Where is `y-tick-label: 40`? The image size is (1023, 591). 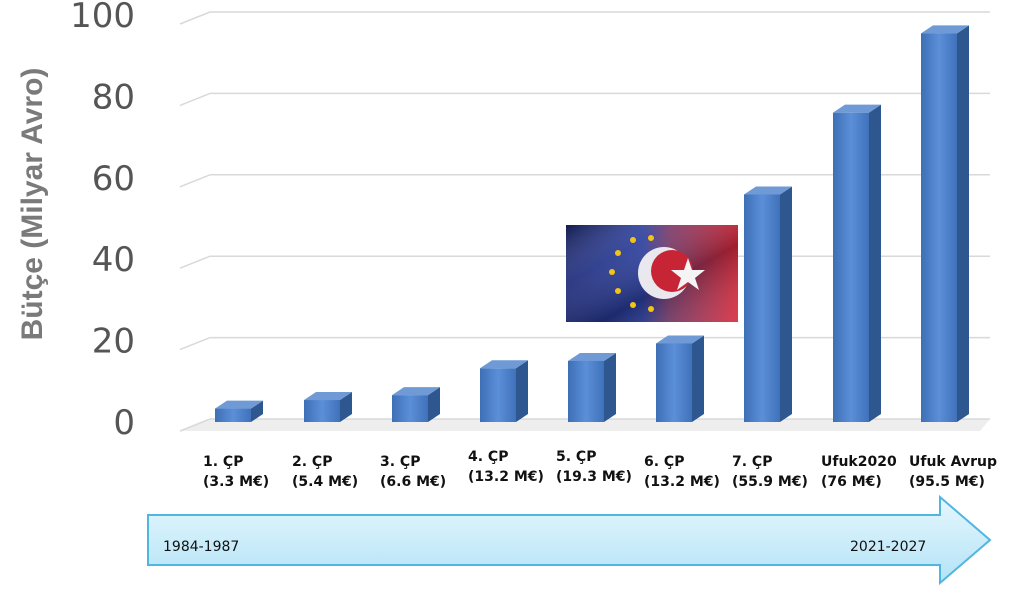
y-tick-label: 40 is located at coordinates (113, 260).